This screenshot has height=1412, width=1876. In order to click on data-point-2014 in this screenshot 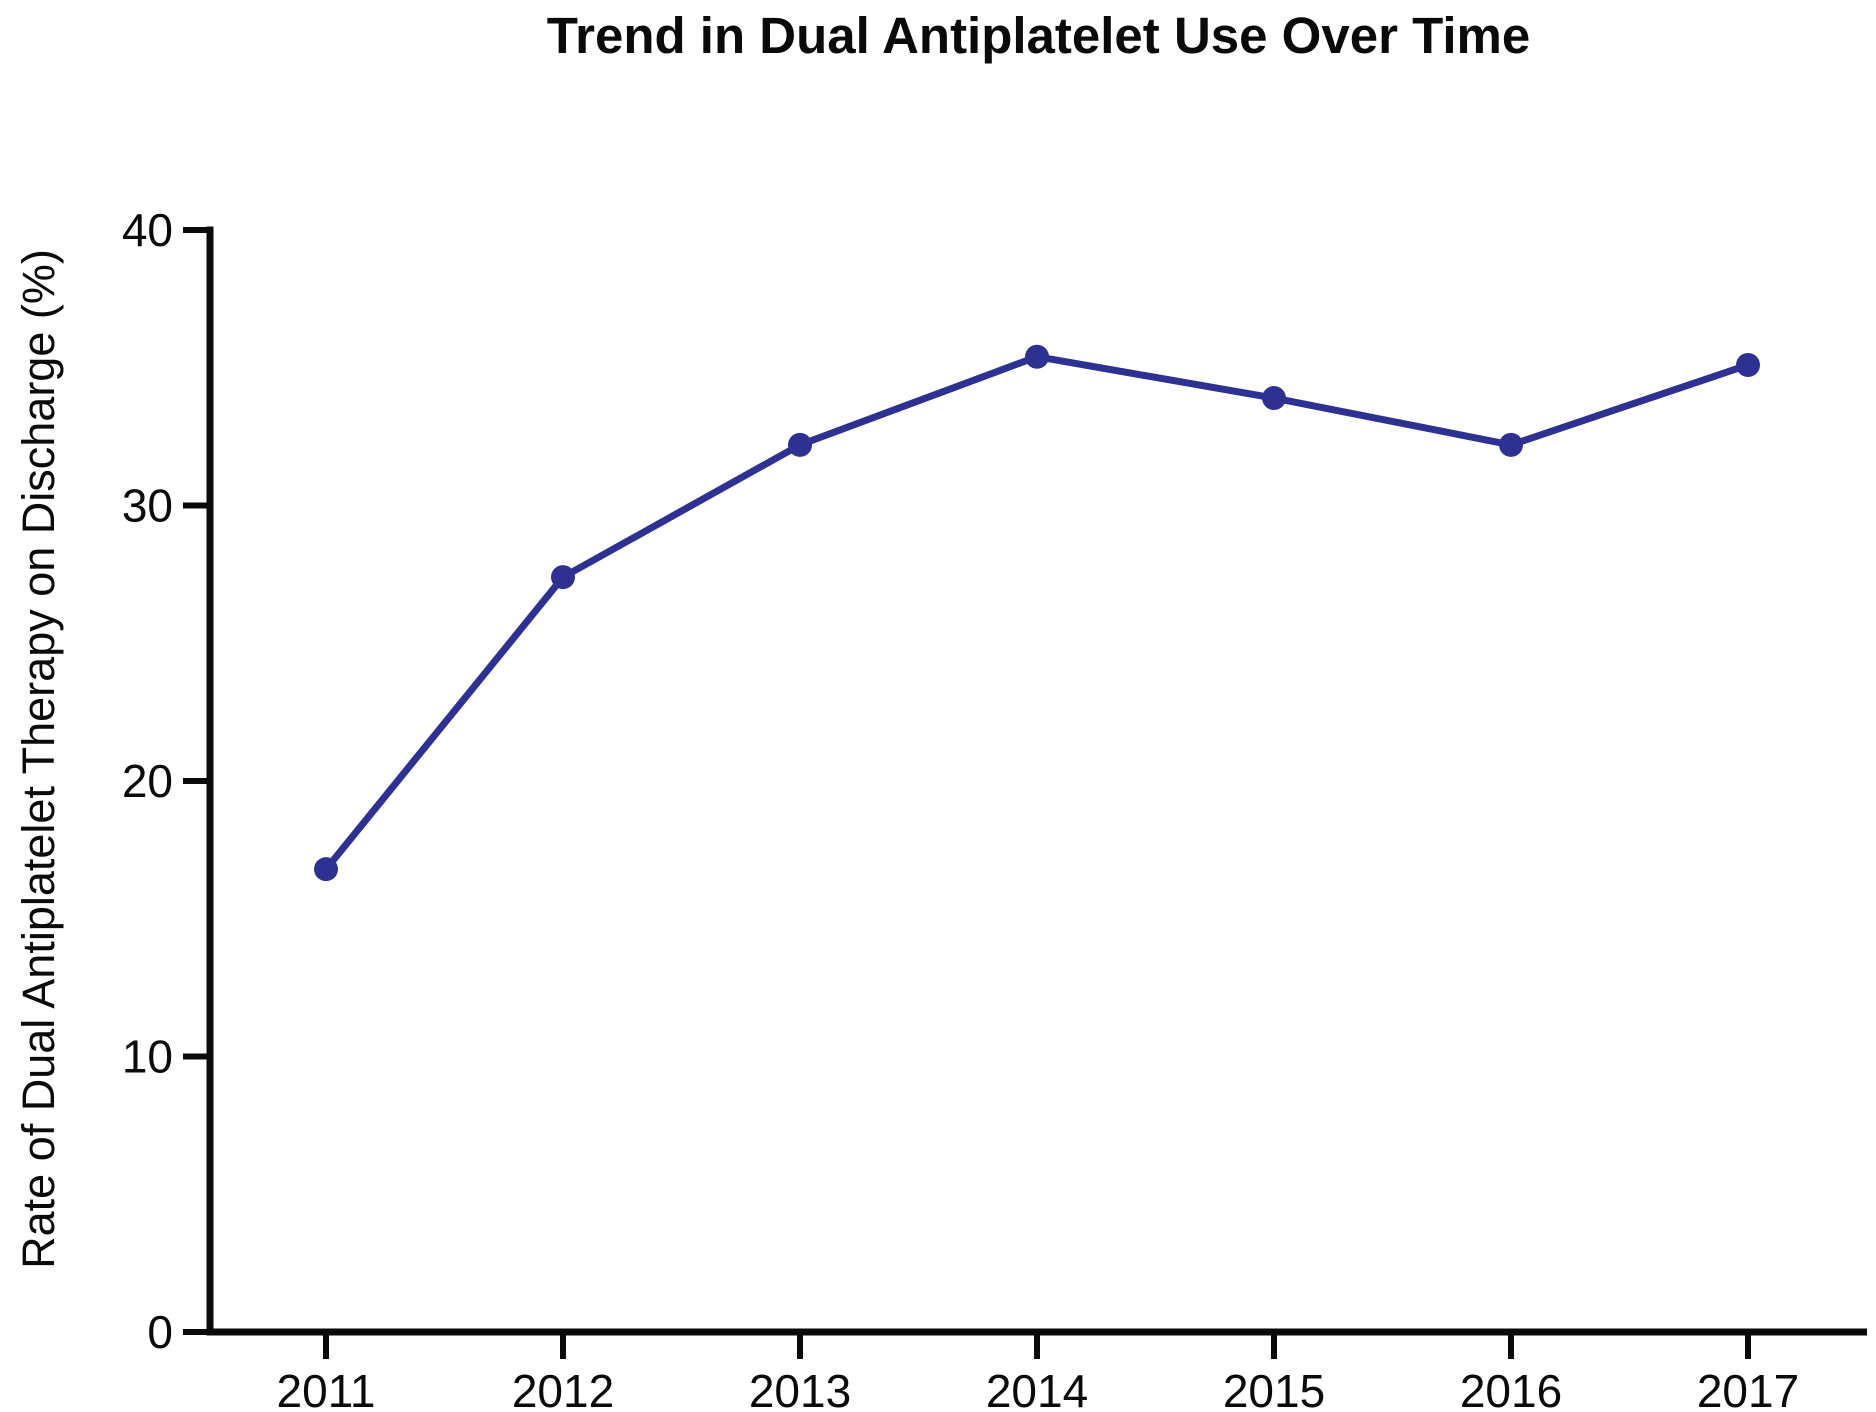, I will do `click(1037, 356)`.